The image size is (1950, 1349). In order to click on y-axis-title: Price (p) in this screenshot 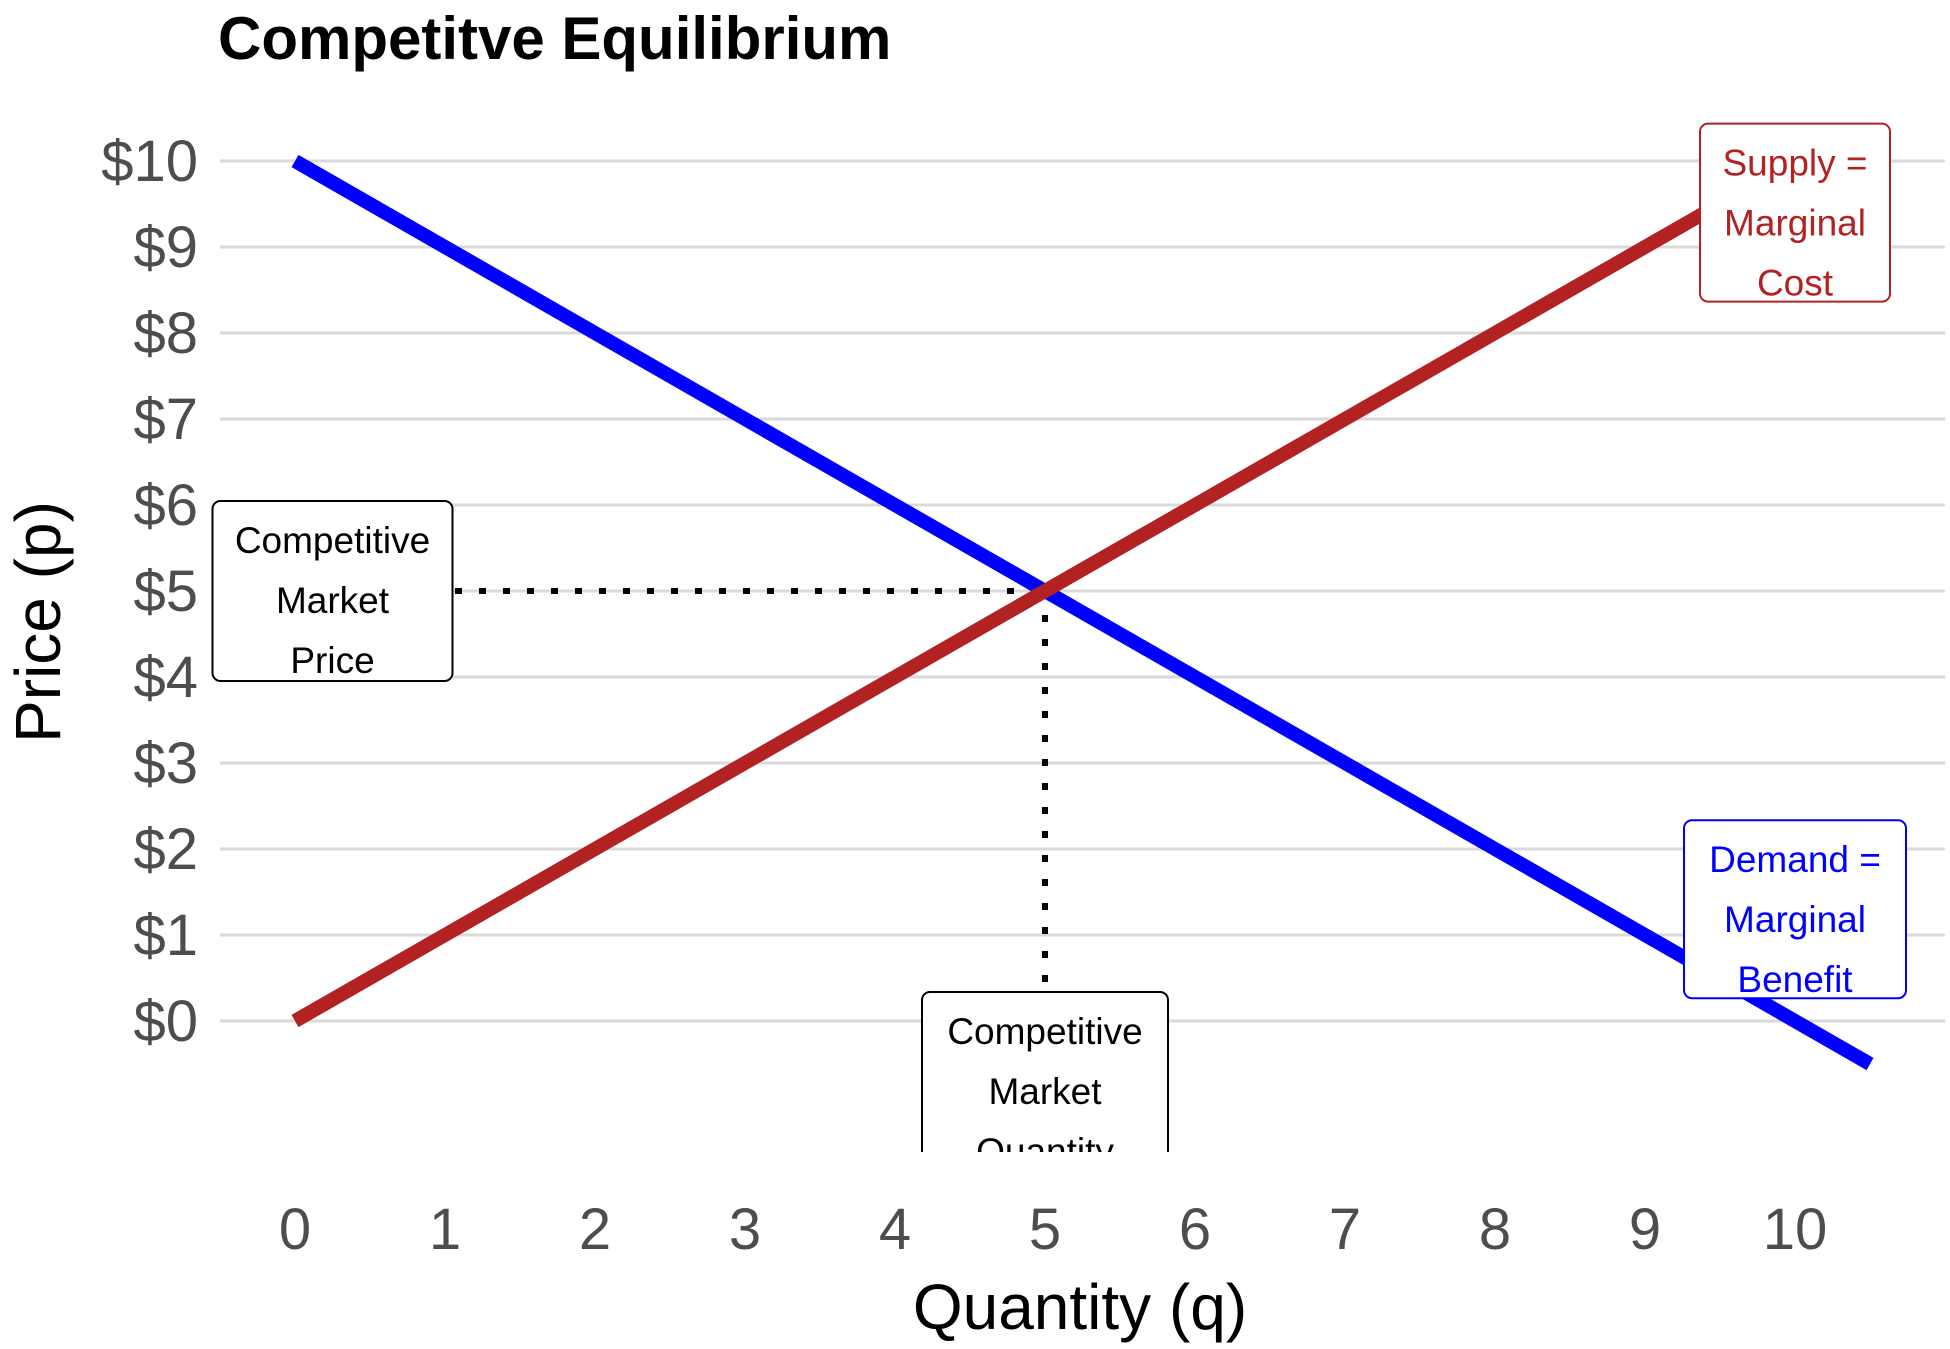, I will do `click(38, 622)`.